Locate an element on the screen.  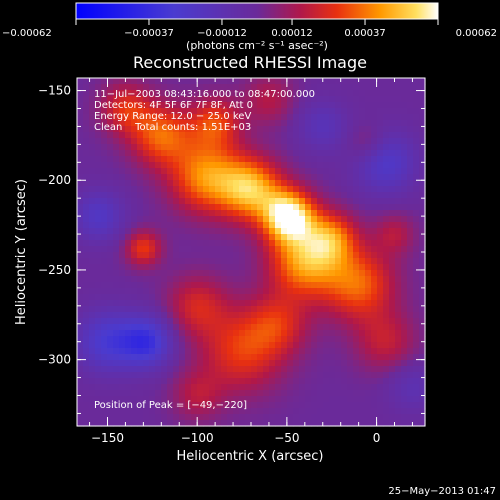
x-tick-label: −100 is located at coordinates (197, 438).